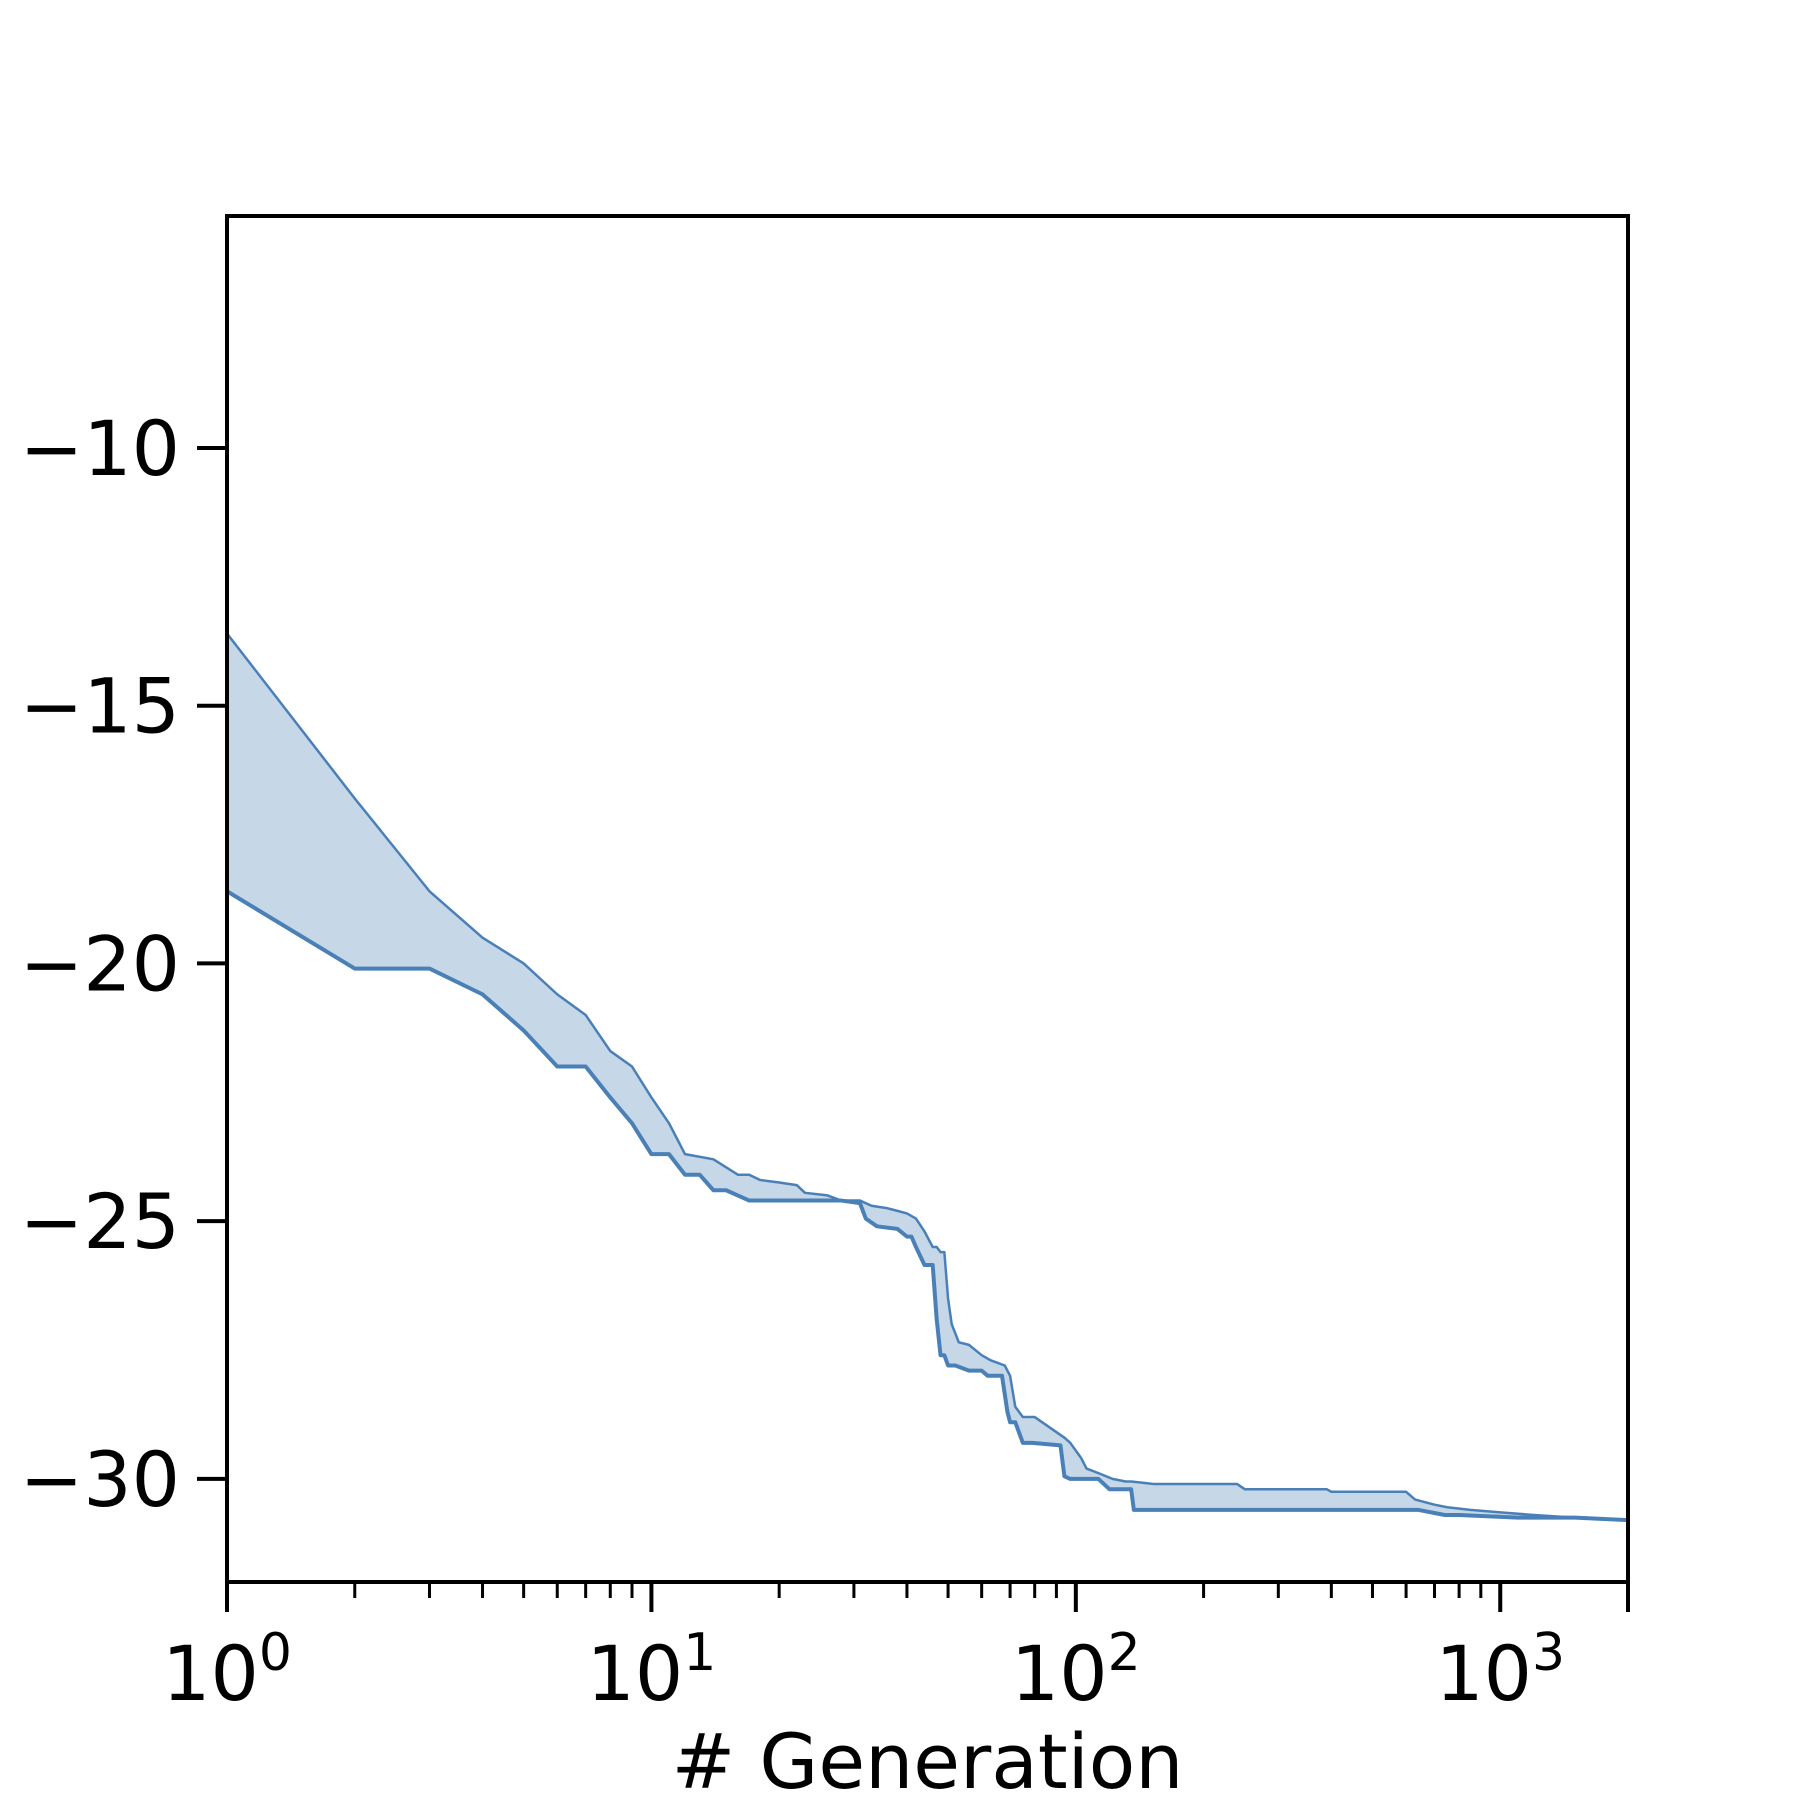 This screenshot has width=1800, height=1800. I want to click on x-tick-label: 102, so click(1076, 1670).